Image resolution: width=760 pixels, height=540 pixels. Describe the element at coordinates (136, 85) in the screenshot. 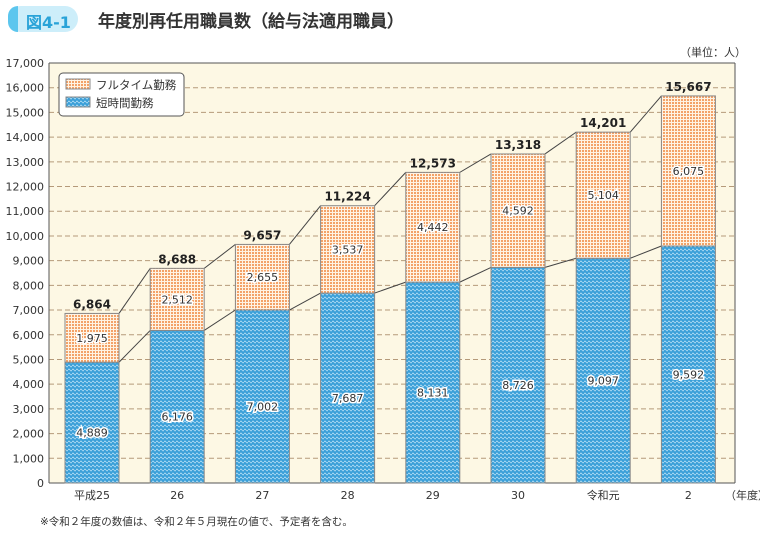

I see `legend-label: フルタイム勤務` at that location.